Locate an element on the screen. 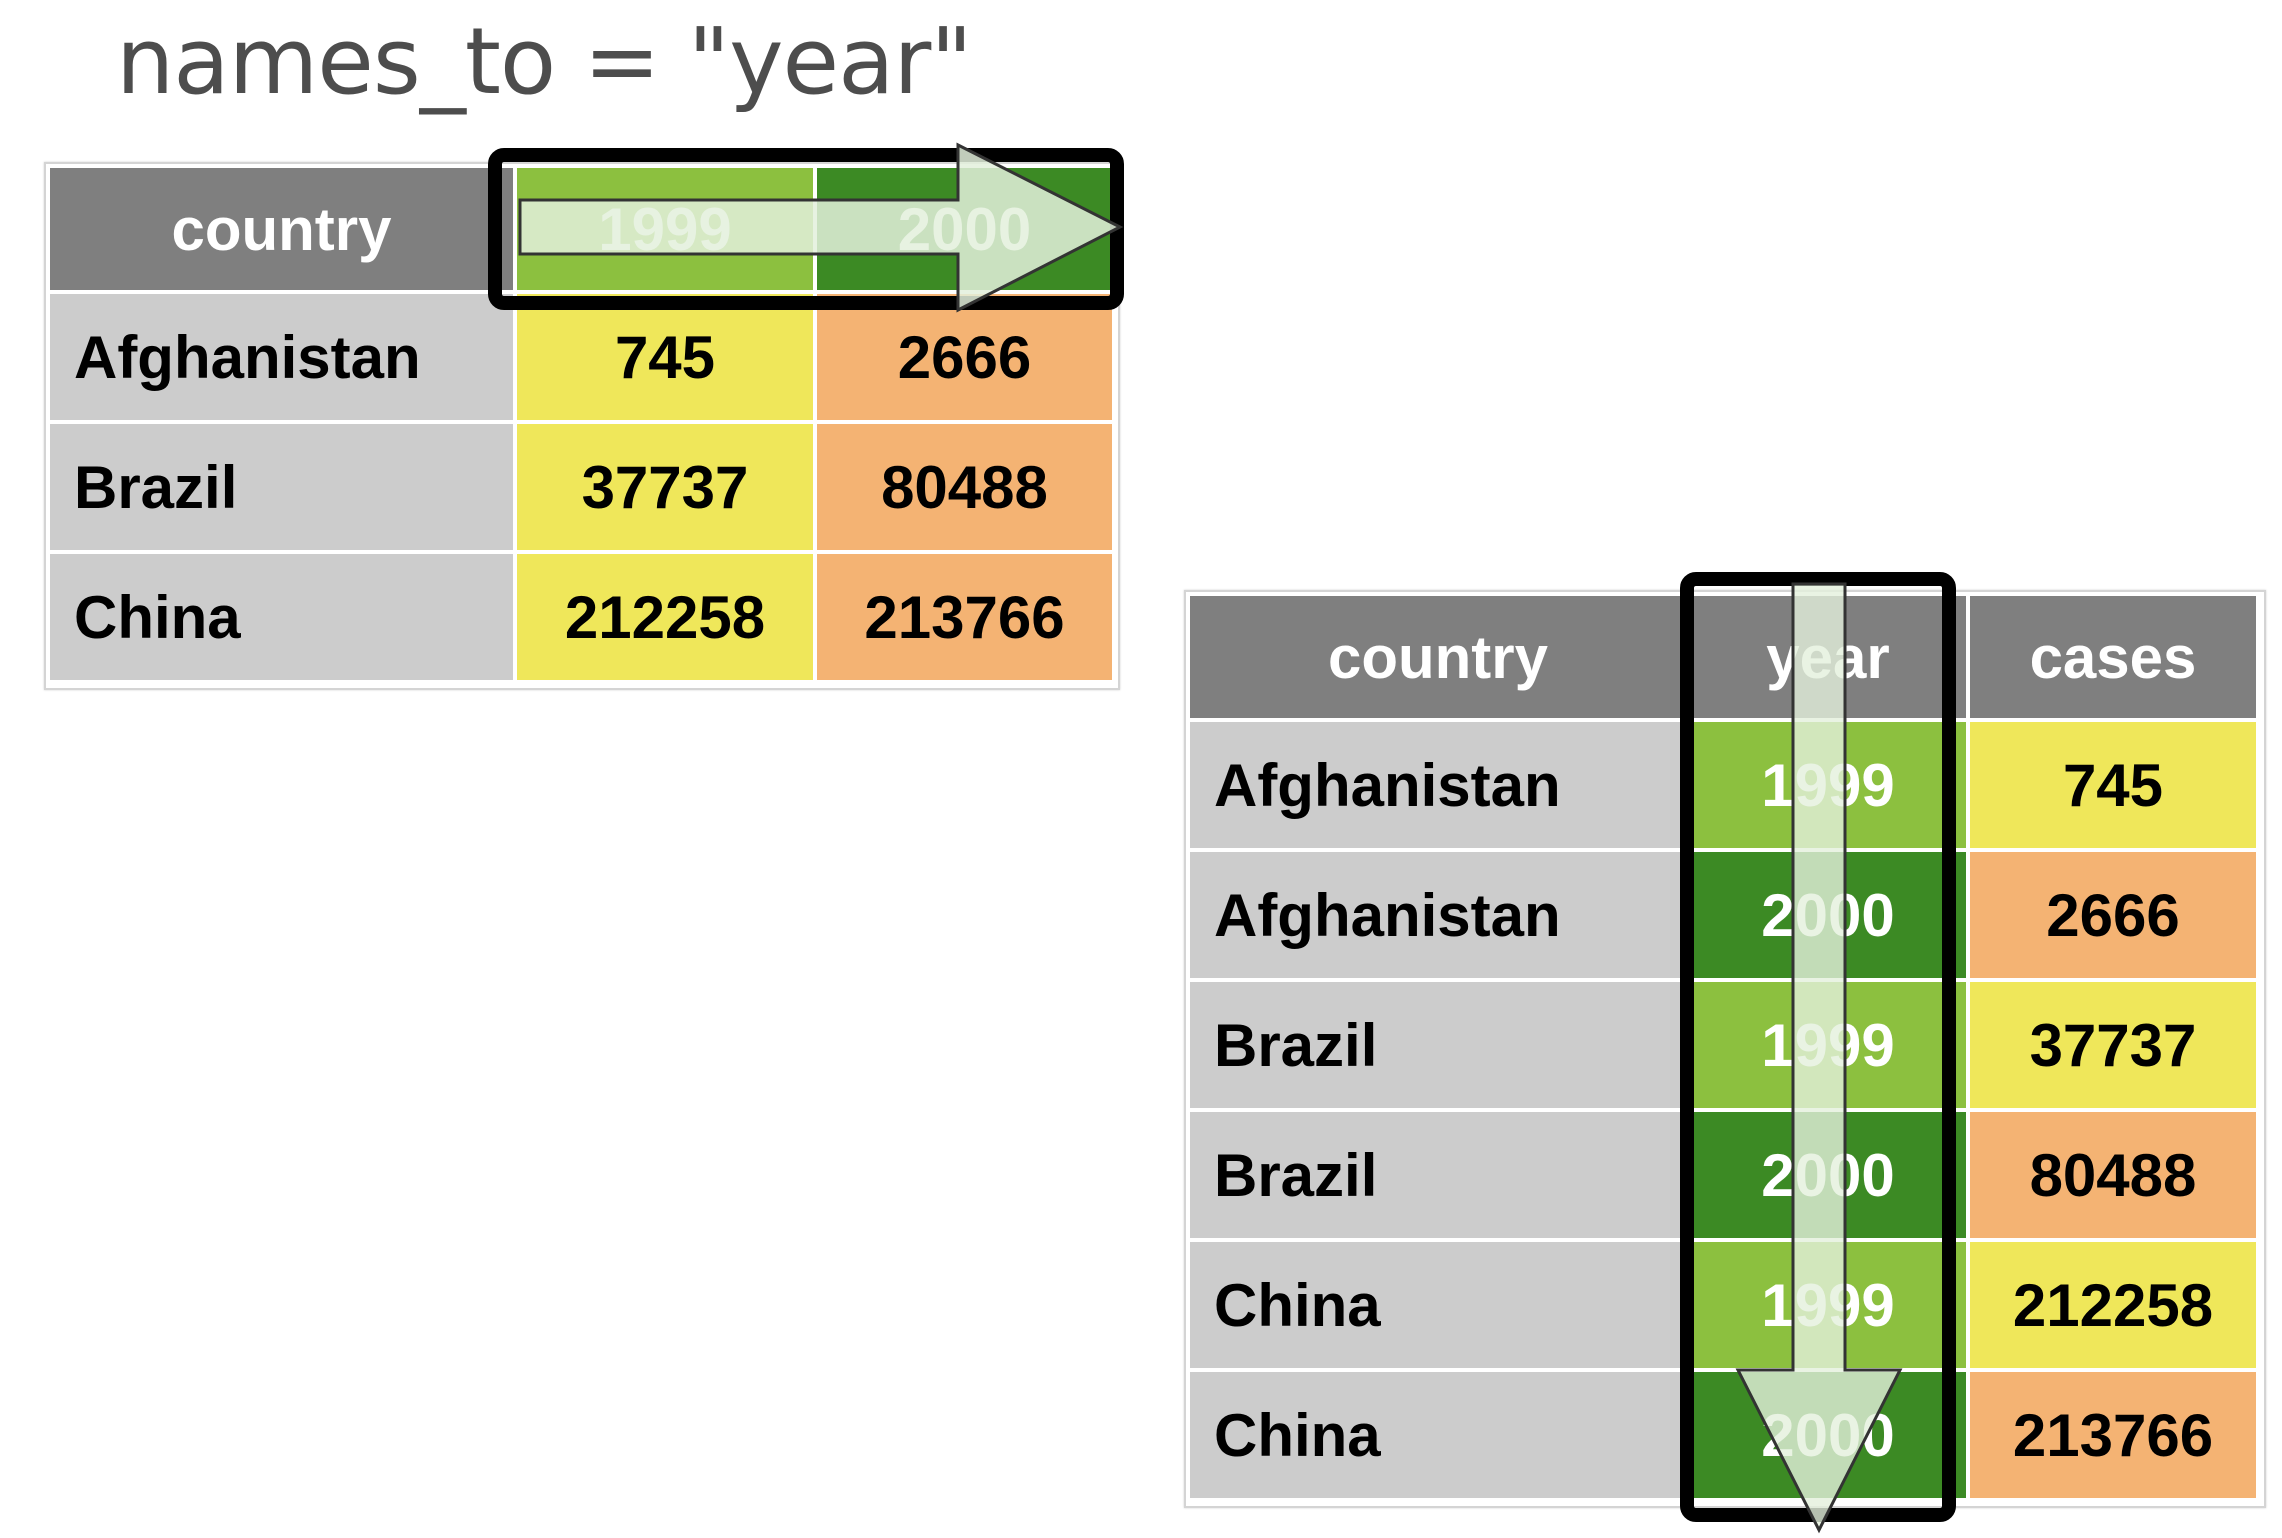 This screenshot has width=2282, height=1538. long-header-cases: cases is located at coordinates (2113, 657).